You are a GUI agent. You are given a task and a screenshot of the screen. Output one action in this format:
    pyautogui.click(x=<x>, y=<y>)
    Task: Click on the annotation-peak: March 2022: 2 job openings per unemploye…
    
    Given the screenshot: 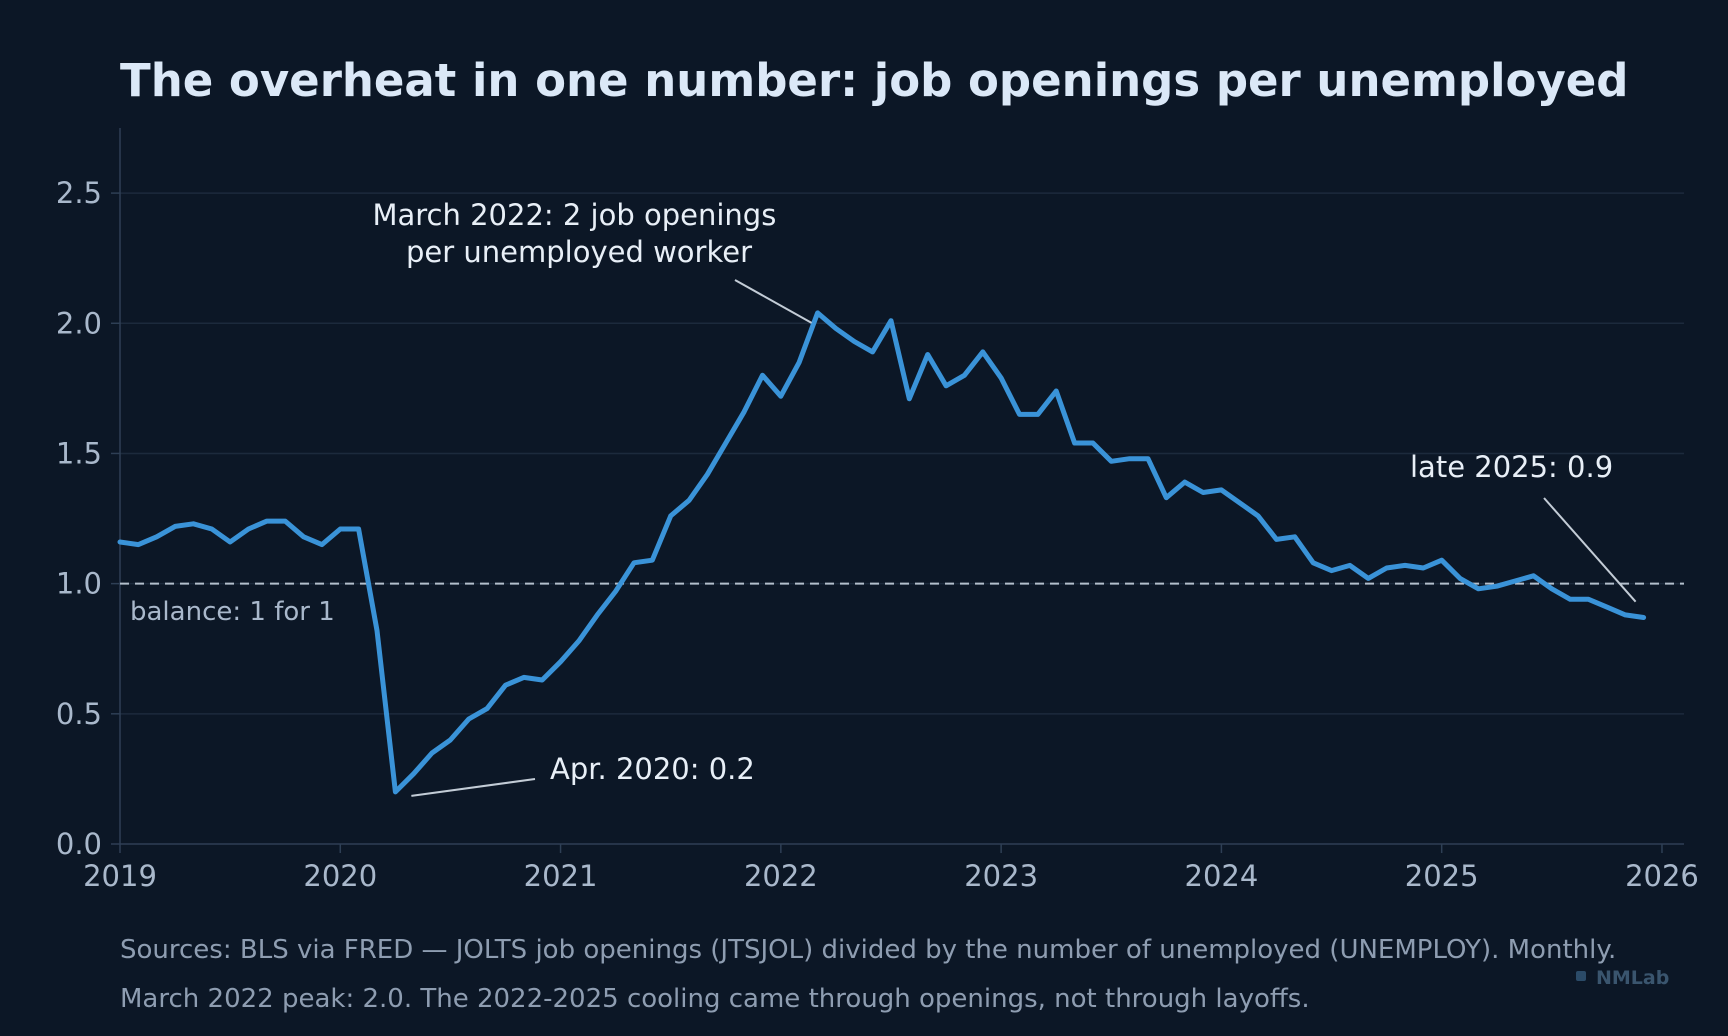 What is the action you would take?
    pyautogui.click(x=578, y=233)
    